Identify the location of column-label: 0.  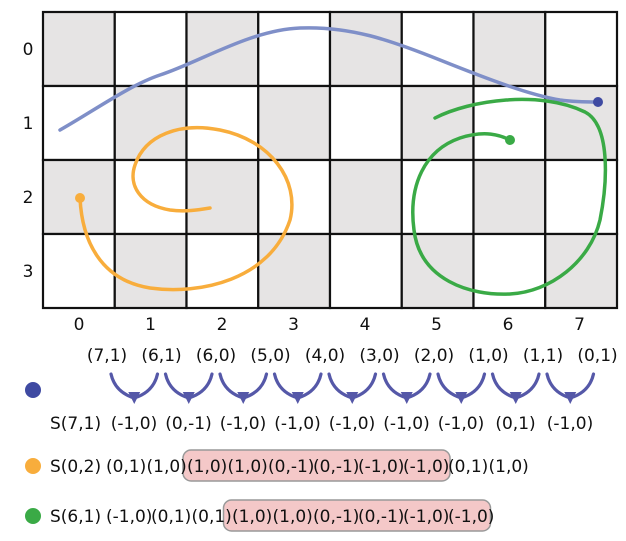
(79, 325).